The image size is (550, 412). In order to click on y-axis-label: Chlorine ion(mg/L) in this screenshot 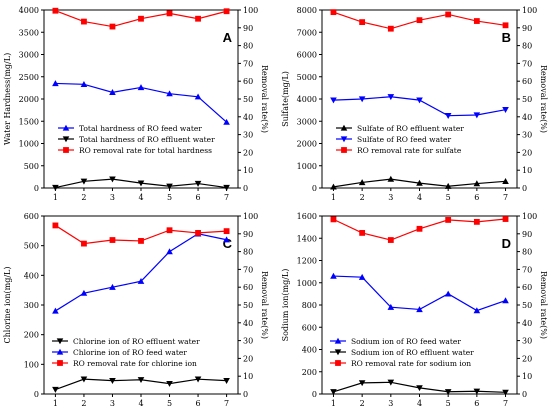, I will do `click(7, 305)`.